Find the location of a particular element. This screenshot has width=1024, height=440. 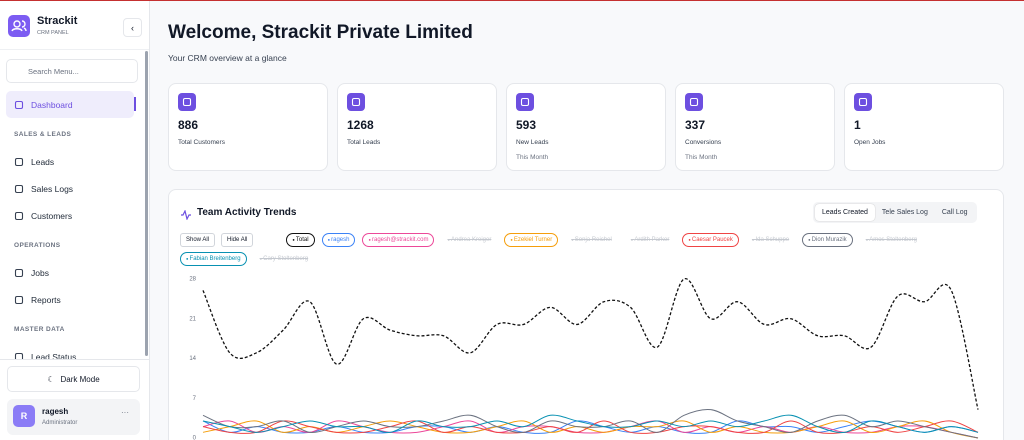

legend-item: ● ragesh@strackit.com is located at coordinates (398, 240).